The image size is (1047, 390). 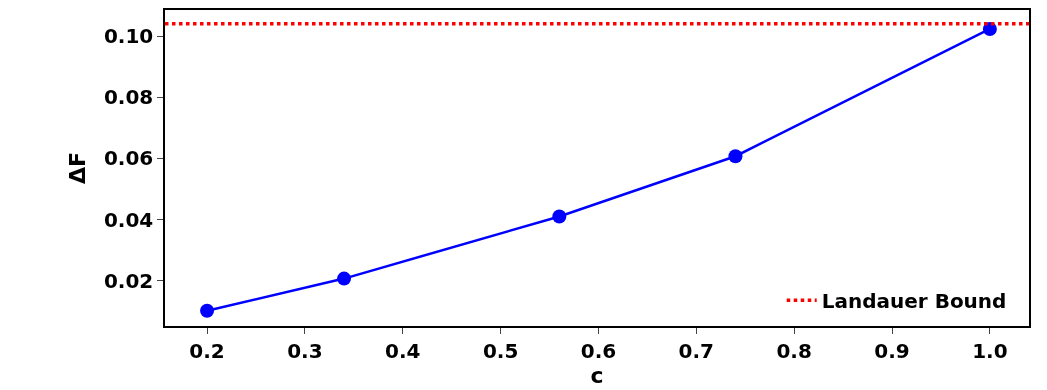 What do you see at coordinates (597, 375) in the screenshot?
I see `x-axis-title: c` at bounding box center [597, 375].